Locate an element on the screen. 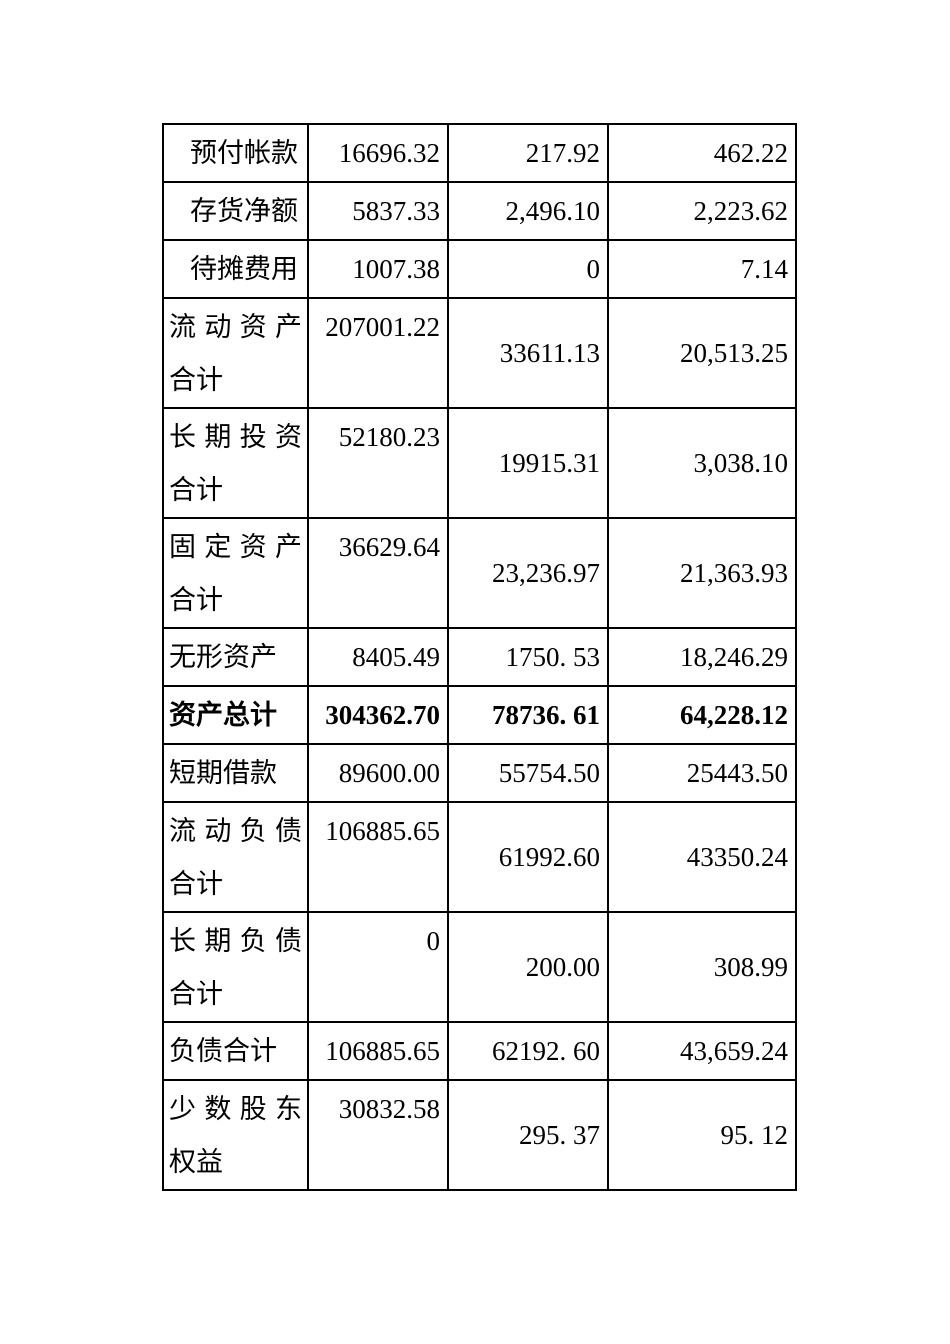  value-col1: 5837.33 is located at coordinates (378, 211).